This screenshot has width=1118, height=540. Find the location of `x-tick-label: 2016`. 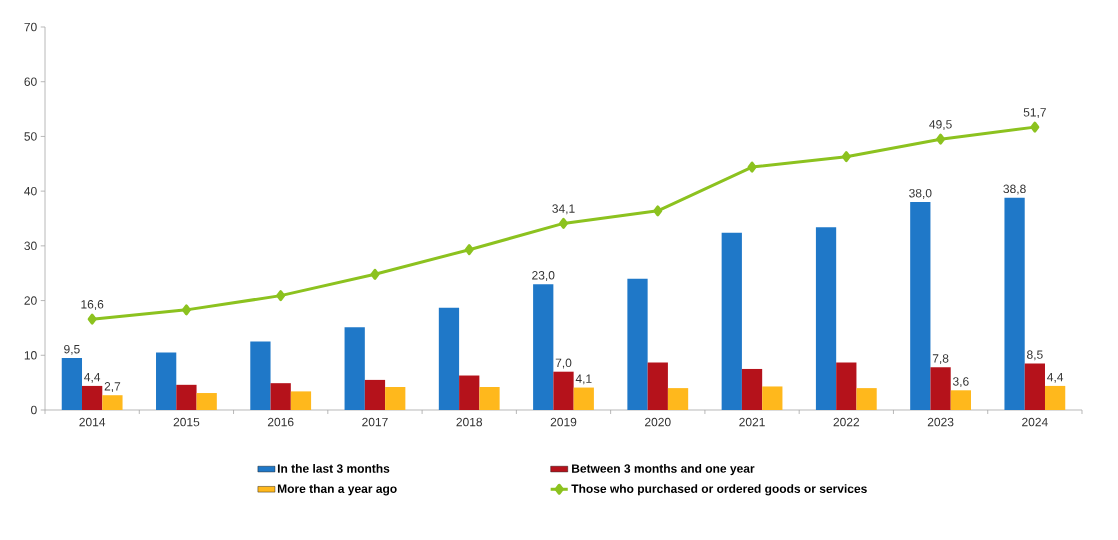

x-tick-label: 2016 is located at coordinates (280, 422).